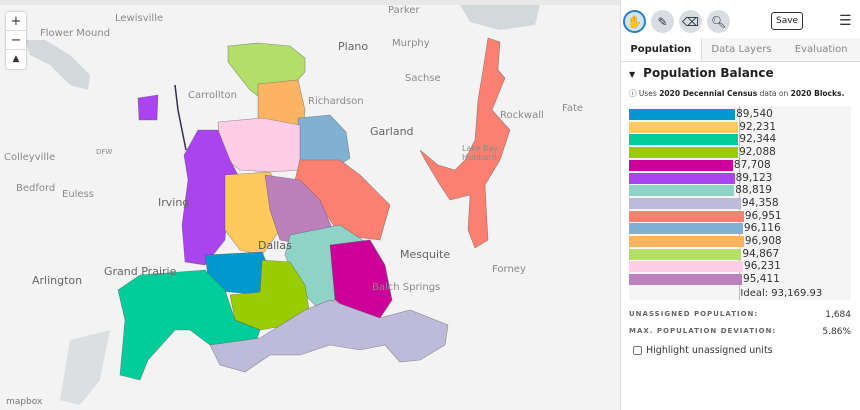  What do you see at coordinates (774, 93) in the screenshot?
I see `note-text: data on` at bounding box center [774, 93].